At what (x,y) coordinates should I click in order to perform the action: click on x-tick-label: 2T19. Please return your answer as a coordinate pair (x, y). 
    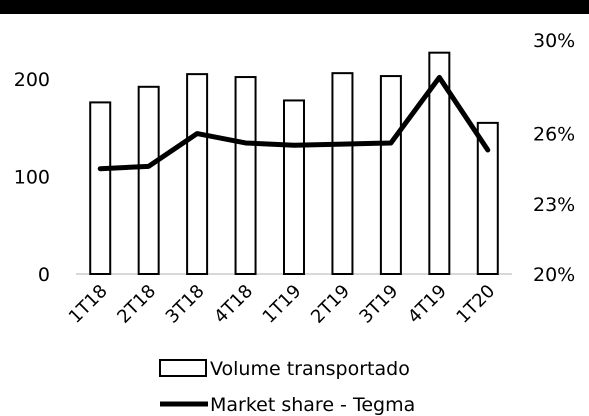
    Looking at the image, I should click on (330, 304).